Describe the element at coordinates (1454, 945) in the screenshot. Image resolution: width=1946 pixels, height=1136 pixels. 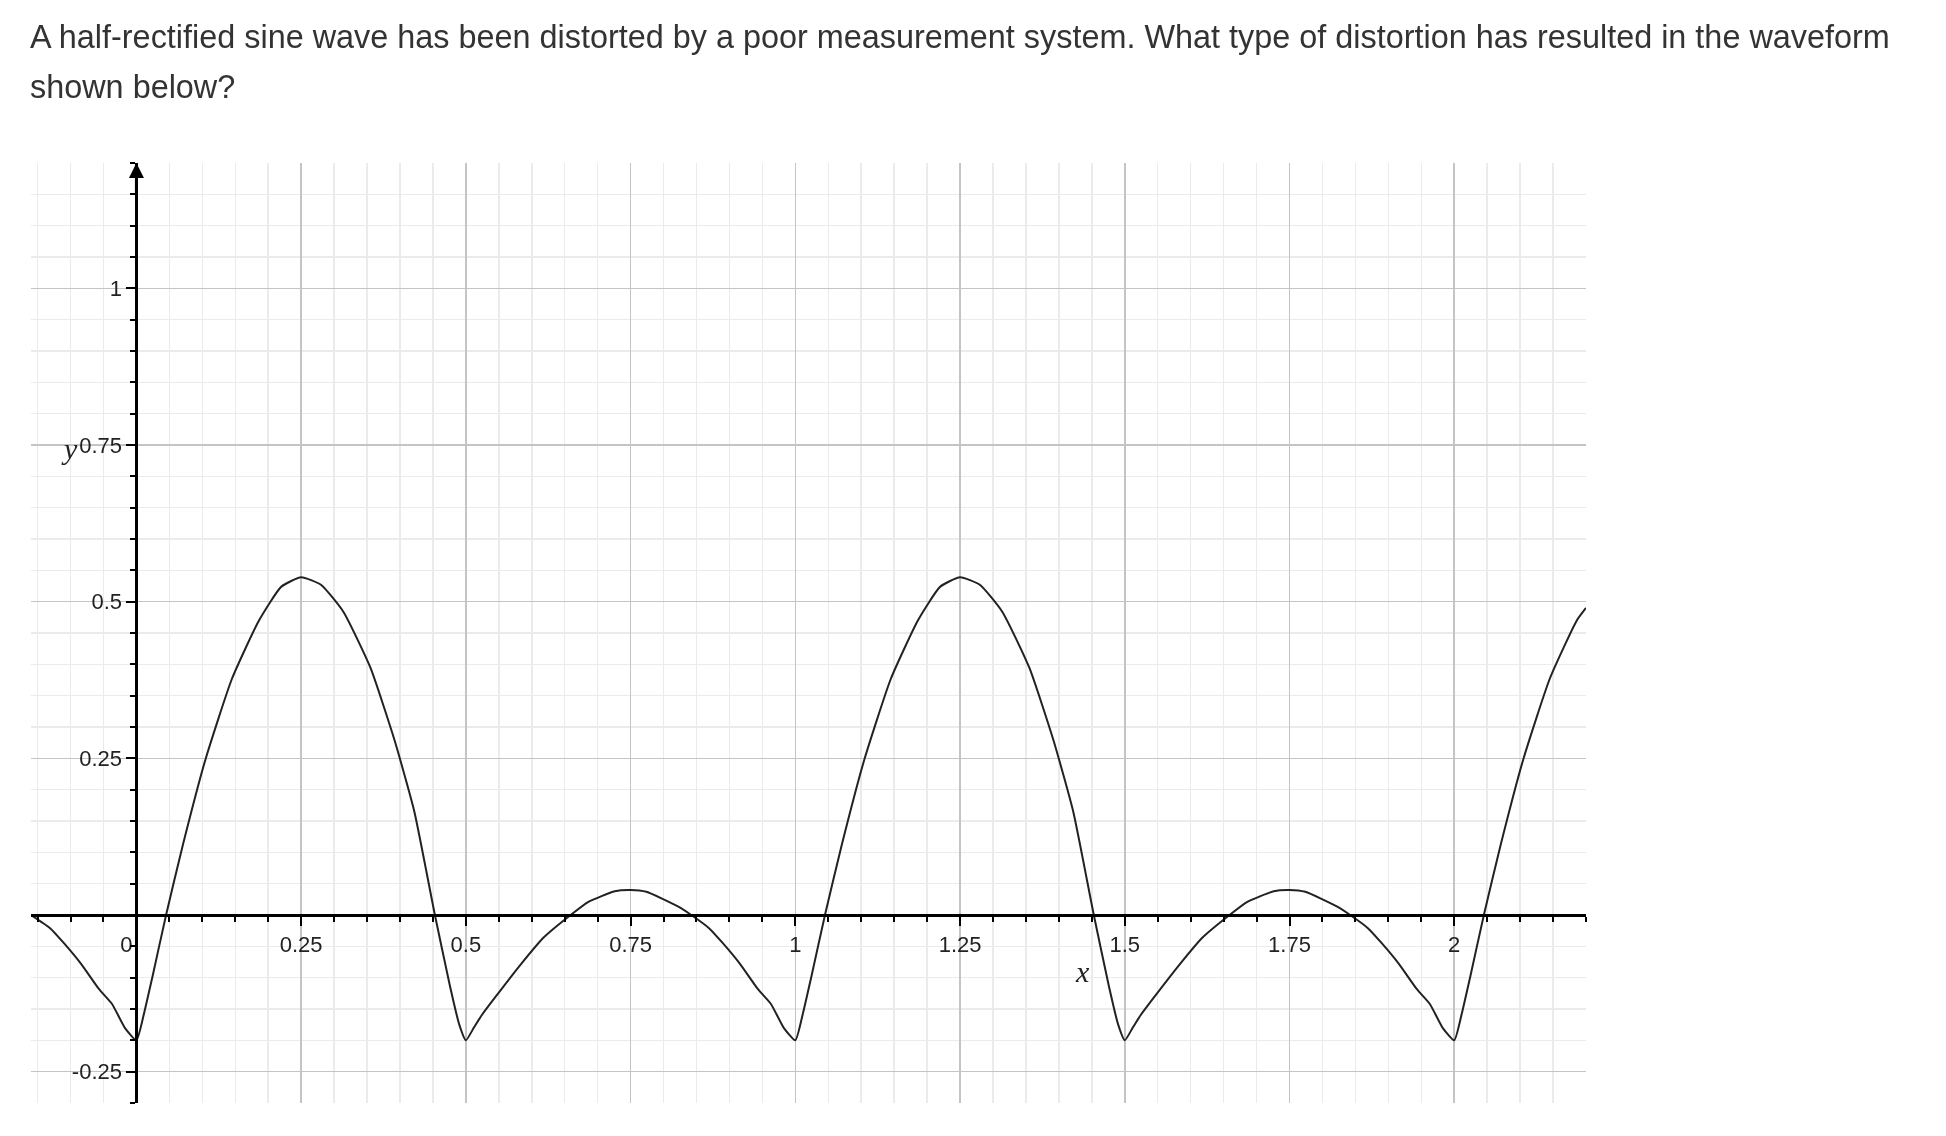
I see `x-tick-label: 2` at that location.